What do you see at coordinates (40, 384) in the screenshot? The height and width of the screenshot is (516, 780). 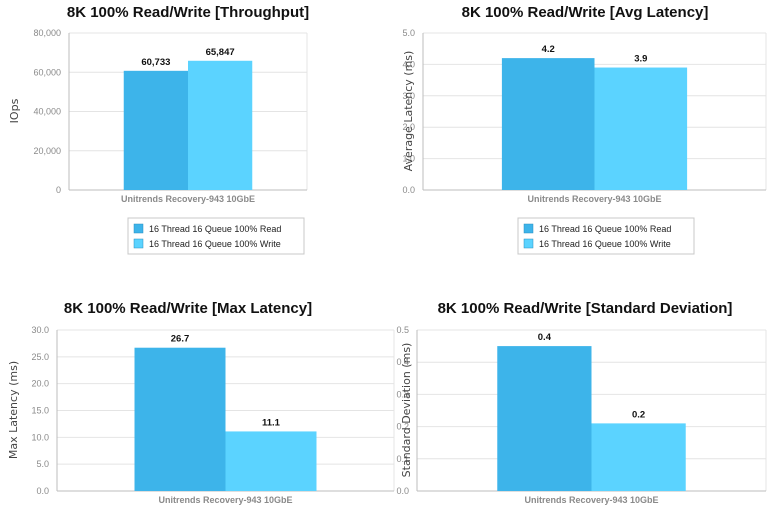 I see `y-tick-label: 20.0` at bounding box center [40, 384].